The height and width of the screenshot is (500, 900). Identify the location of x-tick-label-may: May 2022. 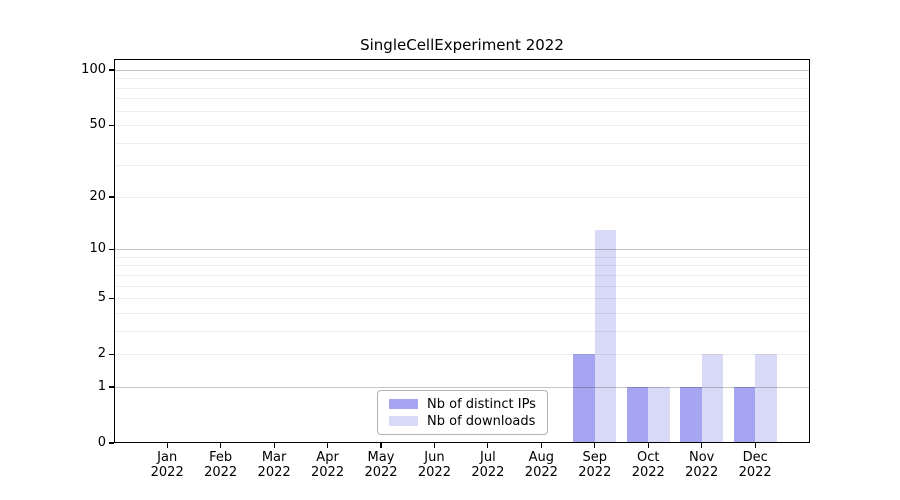
(381, 465).